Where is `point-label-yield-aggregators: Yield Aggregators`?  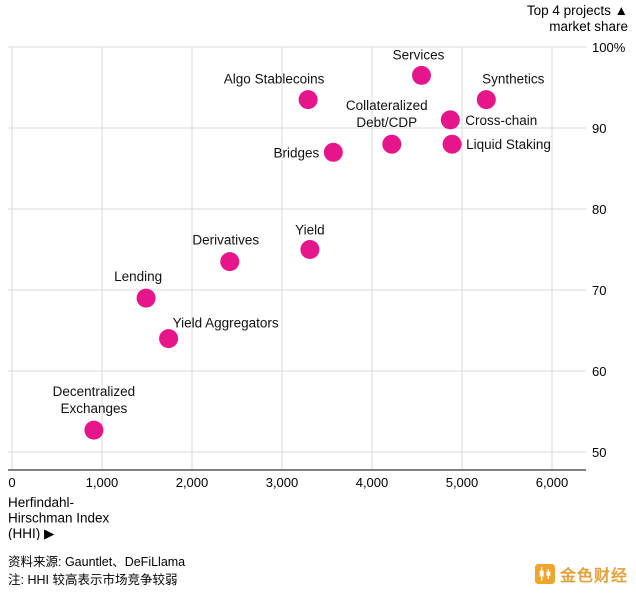 point-label-yield-aggregators: Yield Aggregators is located at coordinates (226, 323).